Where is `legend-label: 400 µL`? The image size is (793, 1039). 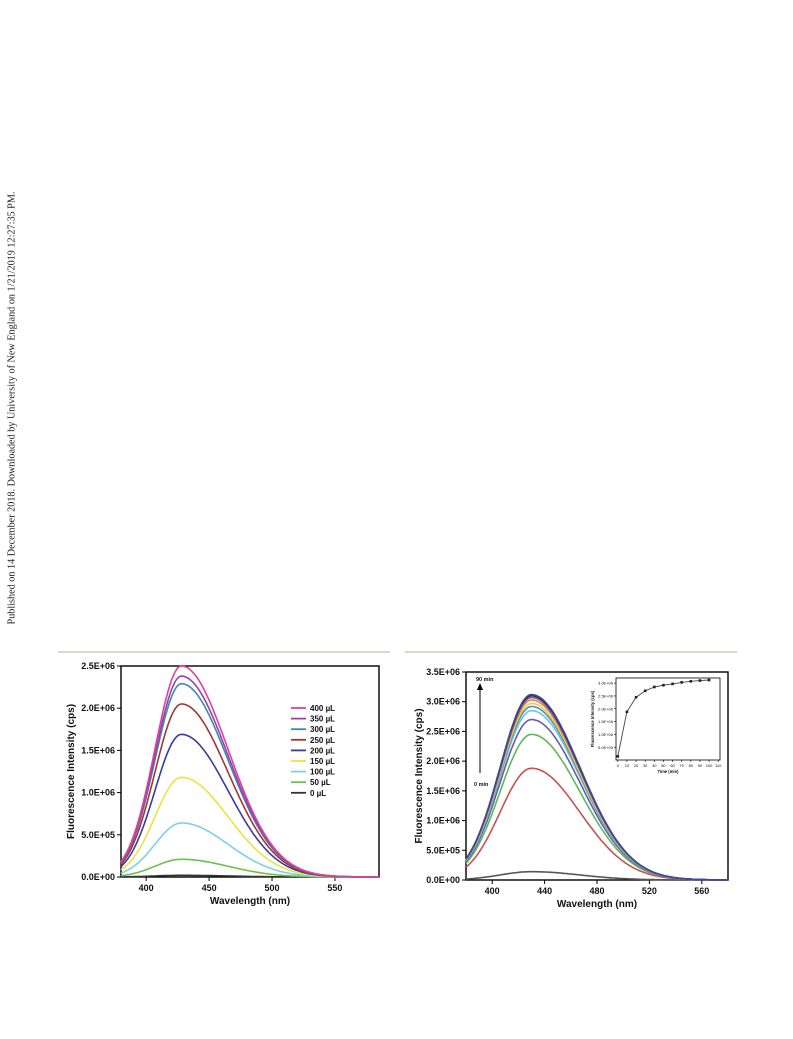 legend-label: 400 µL is located at coordinates (322, 708).